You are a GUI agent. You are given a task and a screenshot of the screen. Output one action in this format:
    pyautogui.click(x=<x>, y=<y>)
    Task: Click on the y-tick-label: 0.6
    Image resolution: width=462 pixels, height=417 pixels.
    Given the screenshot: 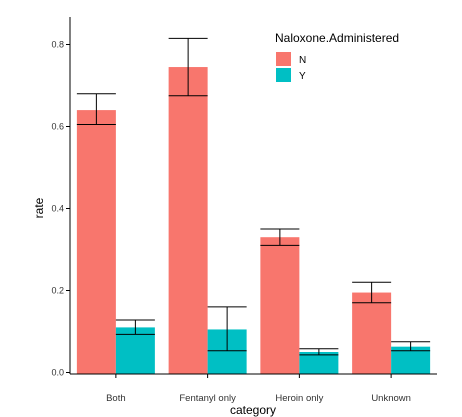 What is the action you would take?
    pyautogui.click(x=57, y=127)
    